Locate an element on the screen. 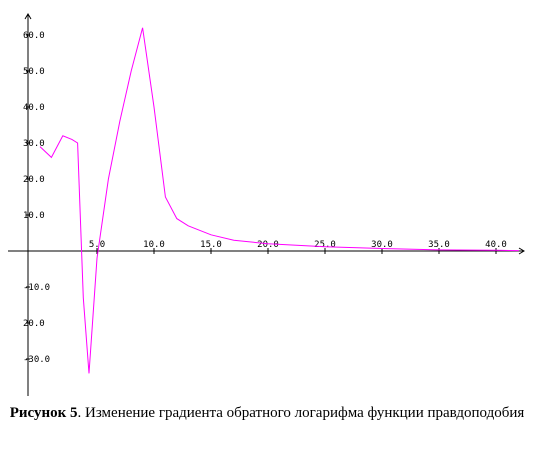 Image resolution: width=534 pixels, height=461 pixels. x-tick-label: 35.0 is located at coordinates (439, 245).